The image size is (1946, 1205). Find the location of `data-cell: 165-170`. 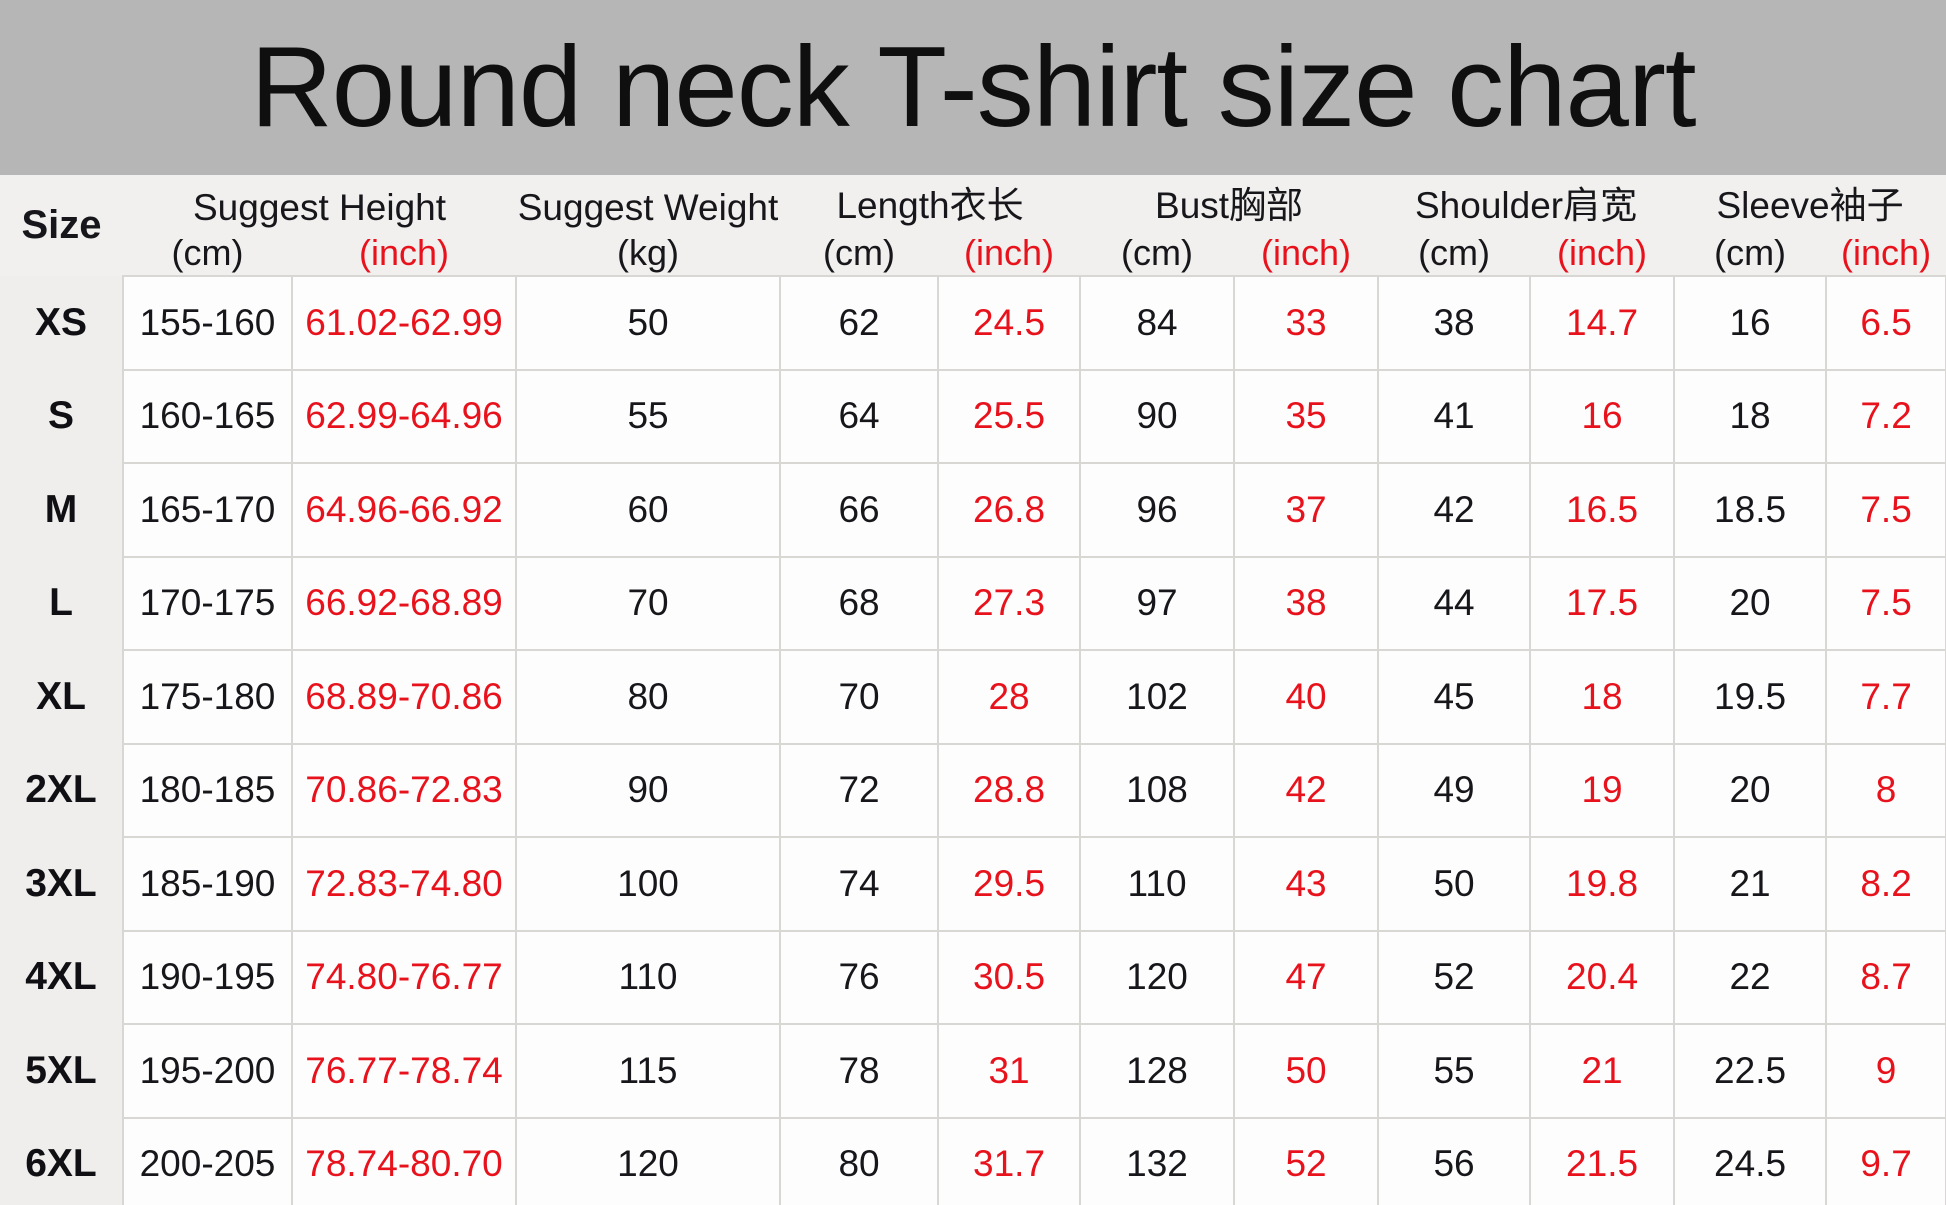

data-cell: 165-170 is located at coordinates (207, 510).